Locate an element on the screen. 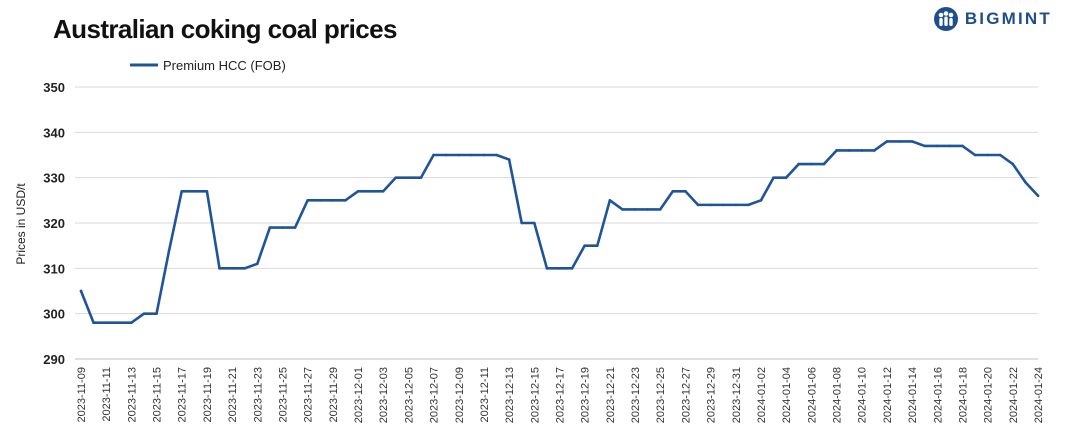  x-tick-label: 2023-12-13 is located at coordinates (510, 395).